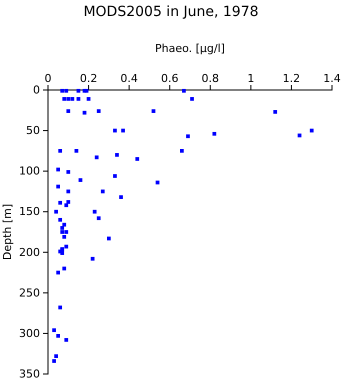 The height and width of the screenshot is (384, 343). I want to click on y-tick-label: 100, so click(29, 171).